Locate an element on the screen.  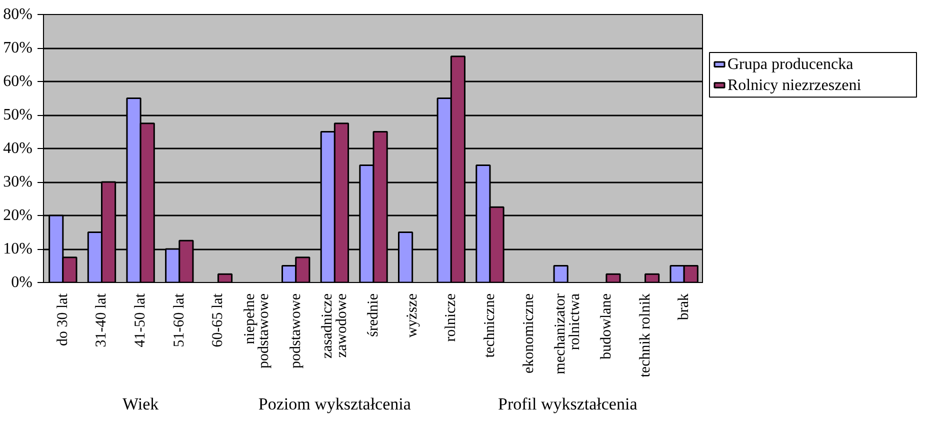
legend-label: Grupa producencka is located at coordinates (791, 64).